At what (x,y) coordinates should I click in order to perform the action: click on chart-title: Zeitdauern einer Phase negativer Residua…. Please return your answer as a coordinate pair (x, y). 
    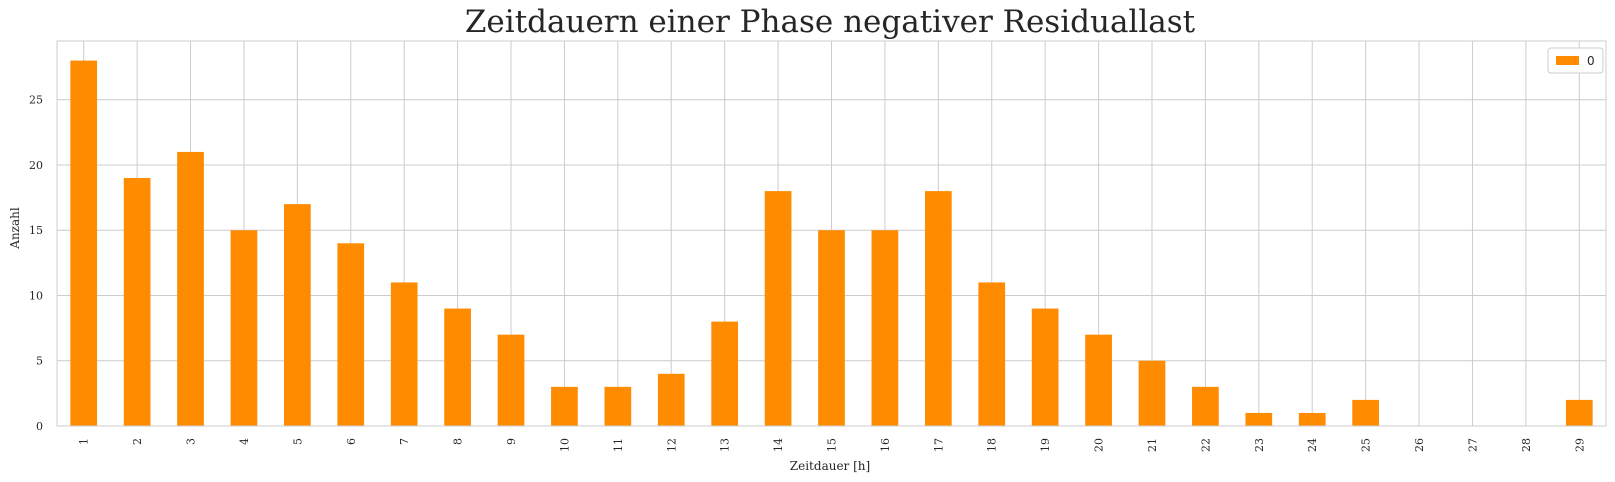
    Looking at the image, I should click on (830, 22).